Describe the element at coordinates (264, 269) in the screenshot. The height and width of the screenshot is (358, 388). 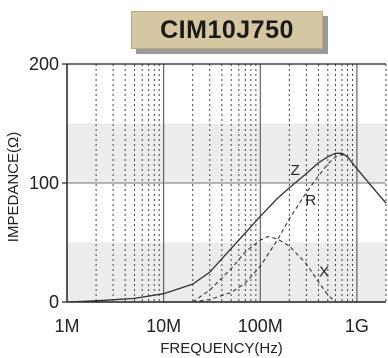
I see `series-x-line` at that location.